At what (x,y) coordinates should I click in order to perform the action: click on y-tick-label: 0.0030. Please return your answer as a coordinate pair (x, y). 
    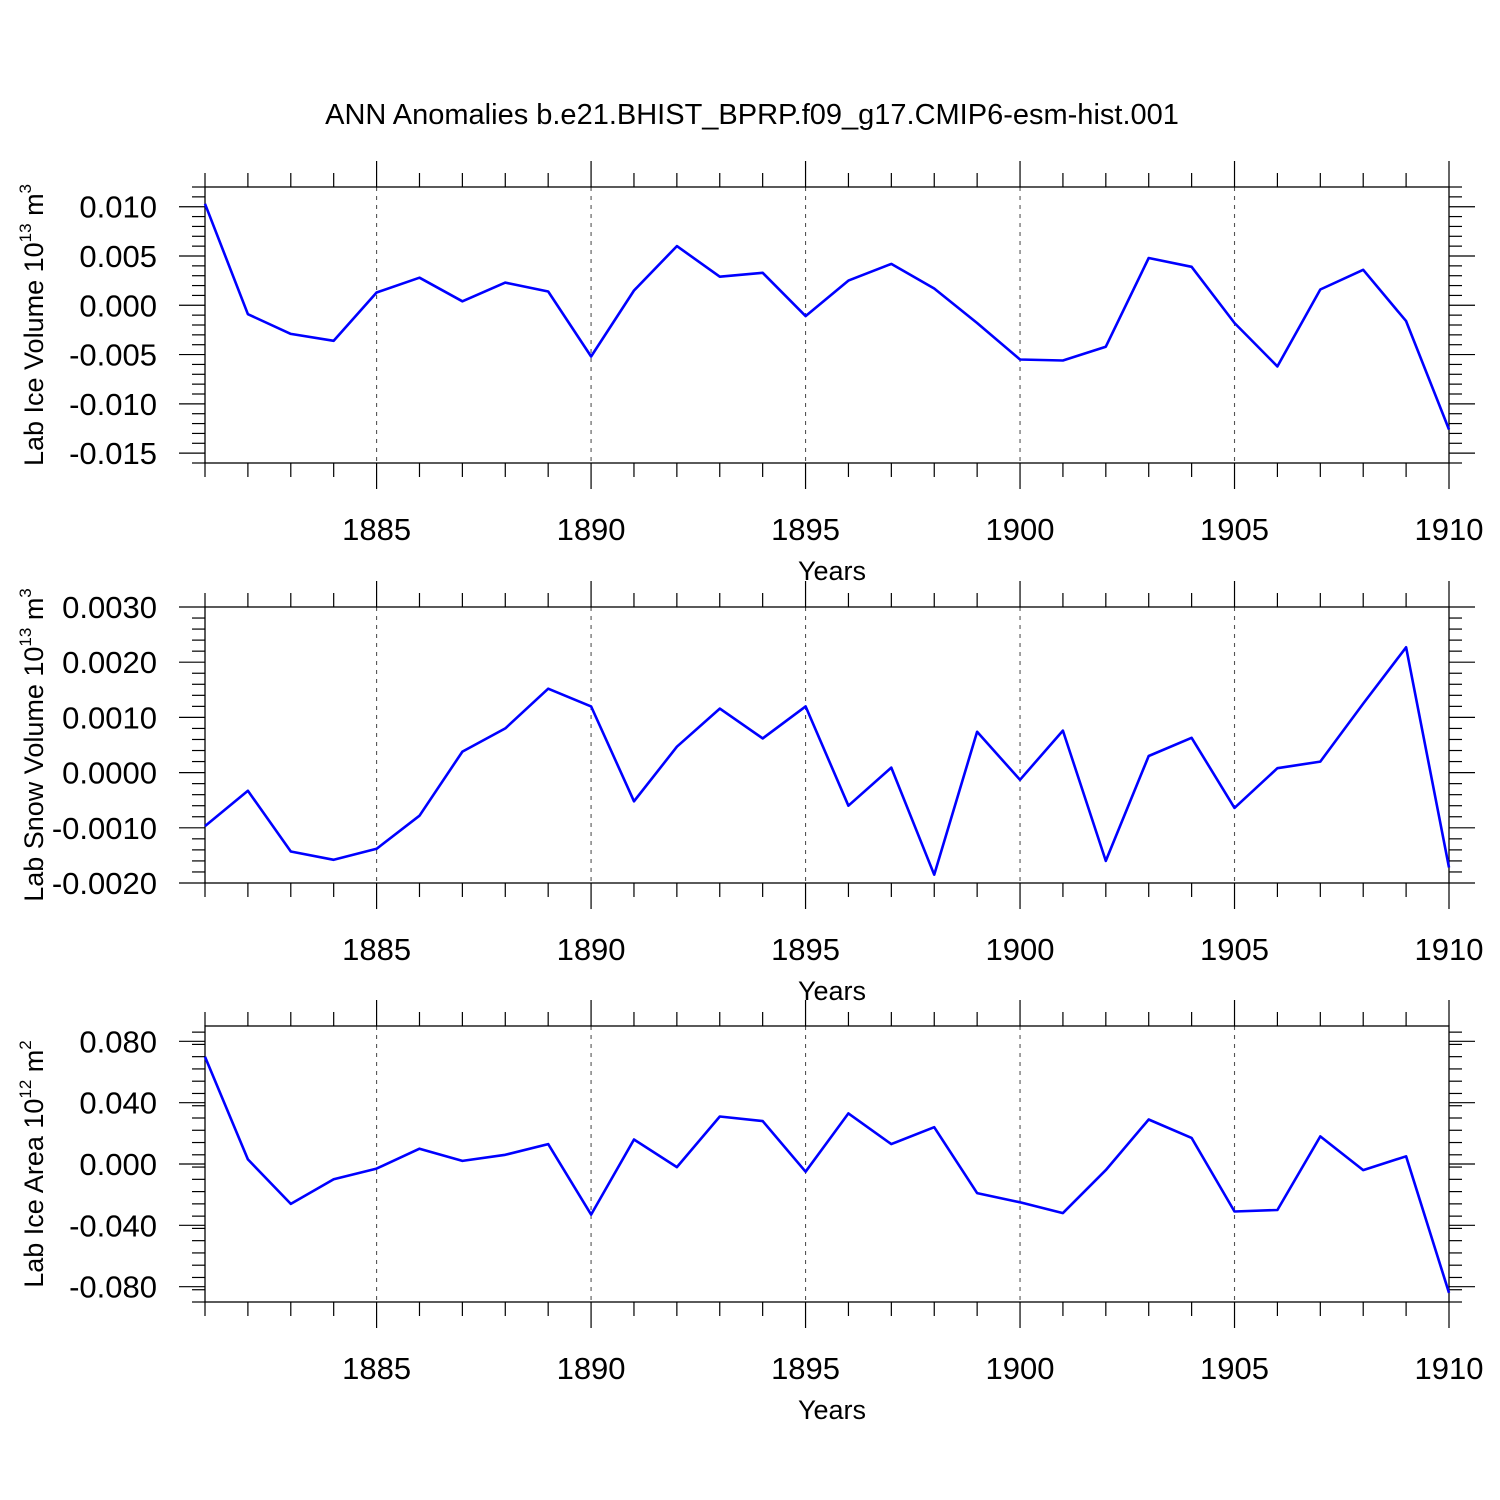
    Looking at the image, I should click on (109, 607).